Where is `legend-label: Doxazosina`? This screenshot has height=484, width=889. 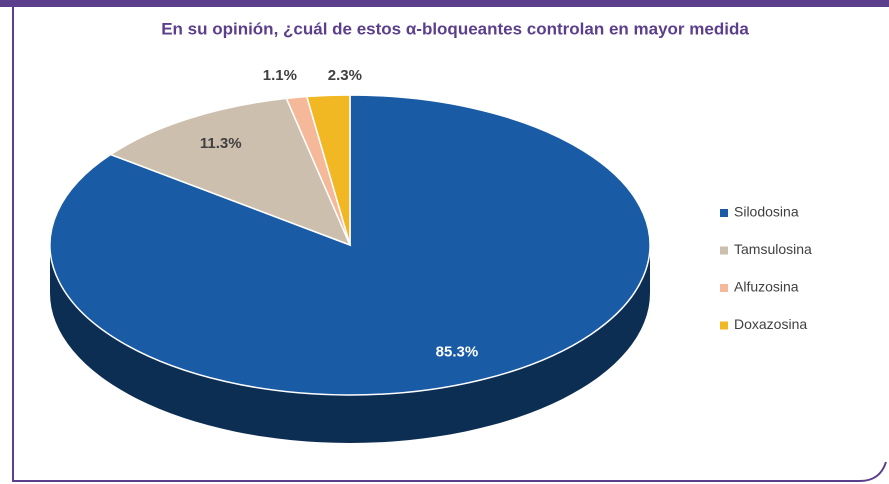 legend-label: Doxazosina is located at coordinates (770, 324).